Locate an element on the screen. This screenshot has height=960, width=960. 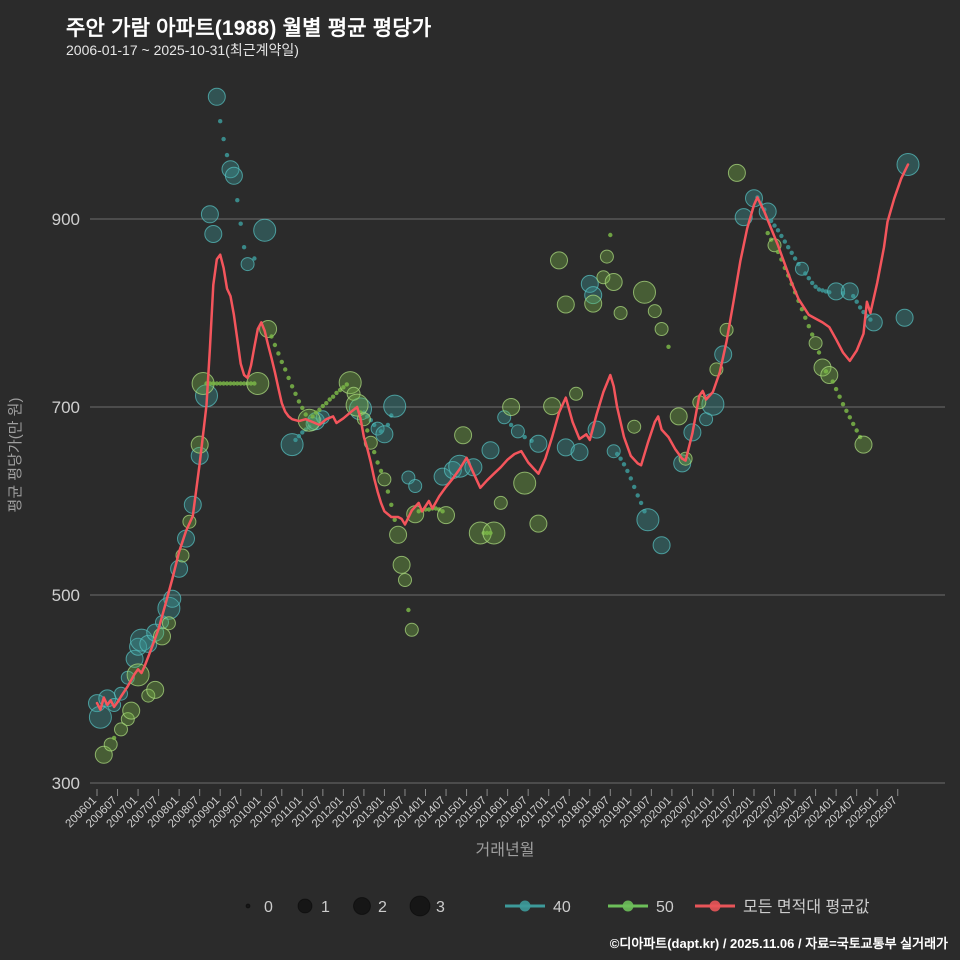
legend: 0 1 2 3 40 50 모든 면적대 평균값 is located at coordinates (557, 906).